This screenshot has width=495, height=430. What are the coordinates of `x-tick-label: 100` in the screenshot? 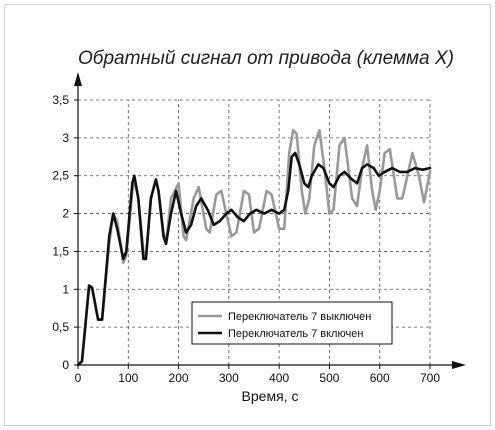 It's located at (128, 378).